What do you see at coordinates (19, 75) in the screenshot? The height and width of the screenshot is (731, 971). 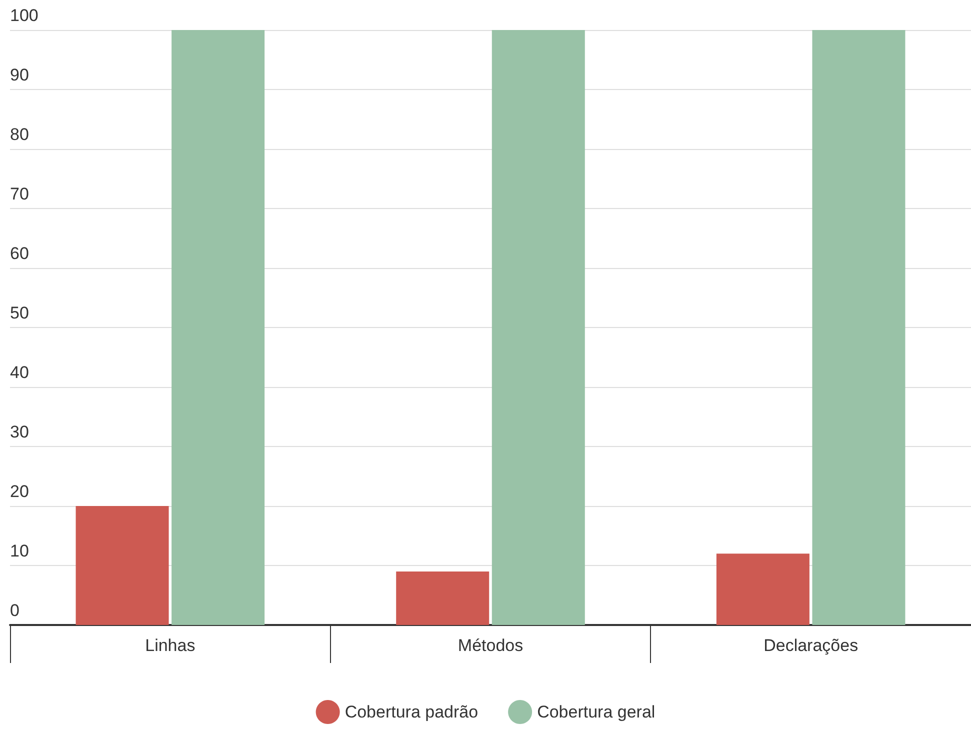 I see `y-tick-label: 90` at bounding box center [19, 75].